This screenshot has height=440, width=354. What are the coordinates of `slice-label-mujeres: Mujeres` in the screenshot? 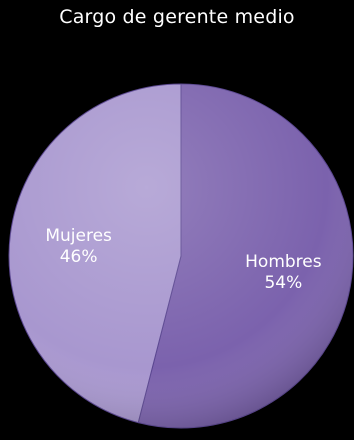 It's located at (78, 236).